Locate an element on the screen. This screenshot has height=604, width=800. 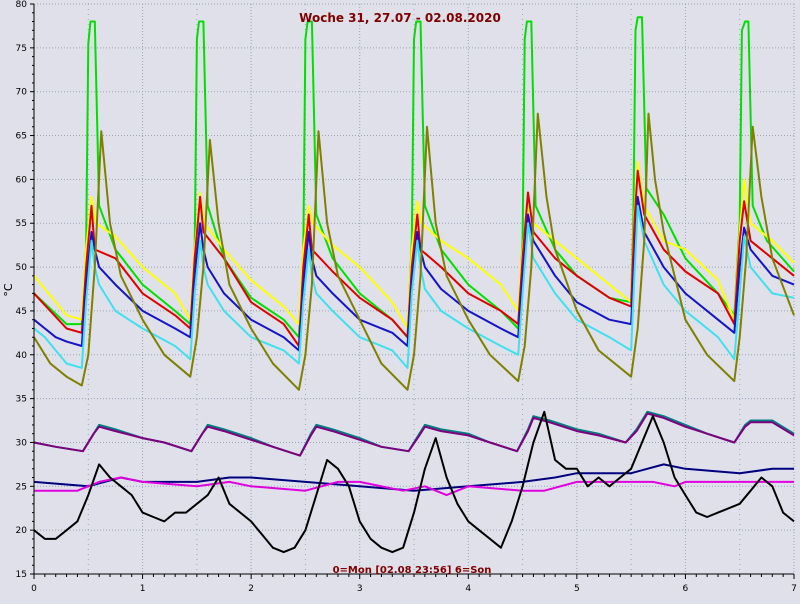
x-tick-label: 0 is located at coordinates (34, 589).